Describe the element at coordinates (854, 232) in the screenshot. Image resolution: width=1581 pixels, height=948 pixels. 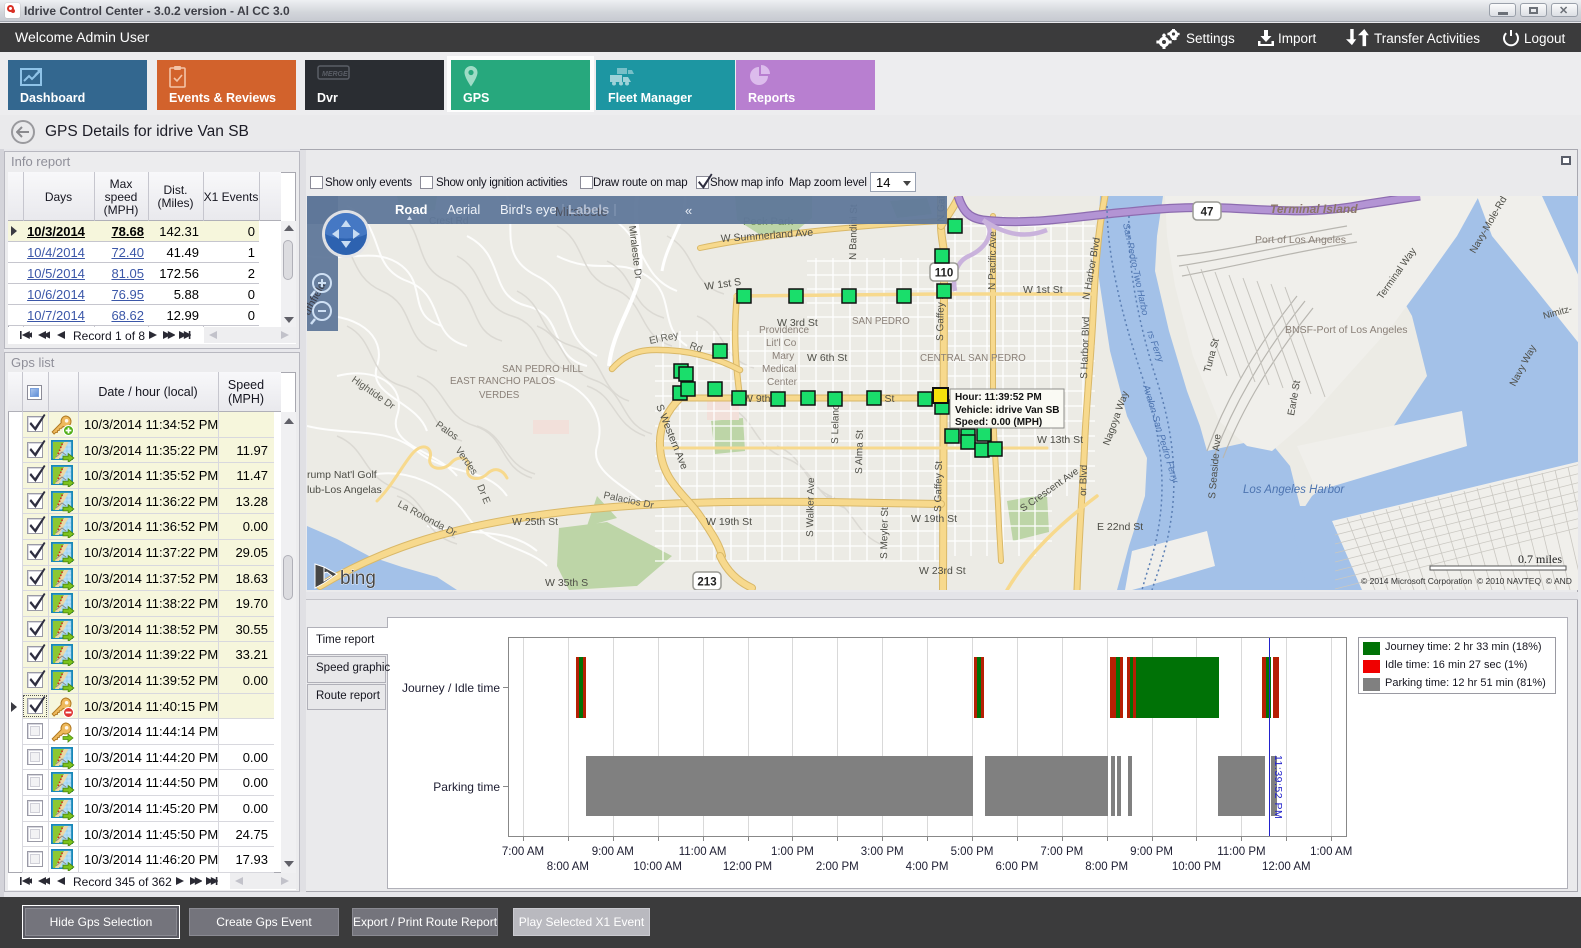
I see `svg-text: N Bandini St` at that location.